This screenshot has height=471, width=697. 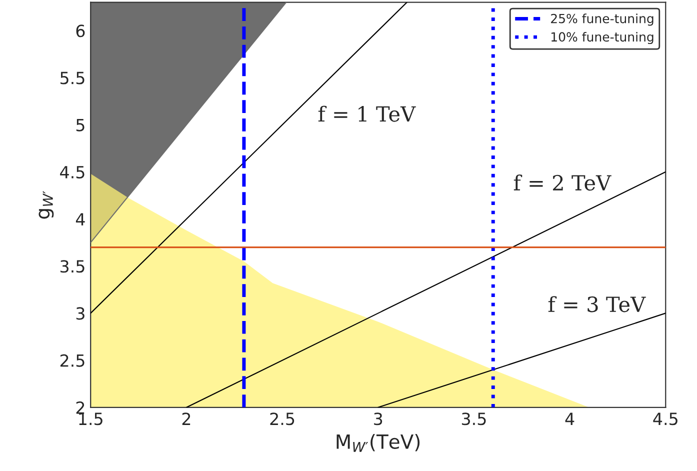 I want to click on y-axis-title: g$_{W′}$, so click(x=46, y=205).